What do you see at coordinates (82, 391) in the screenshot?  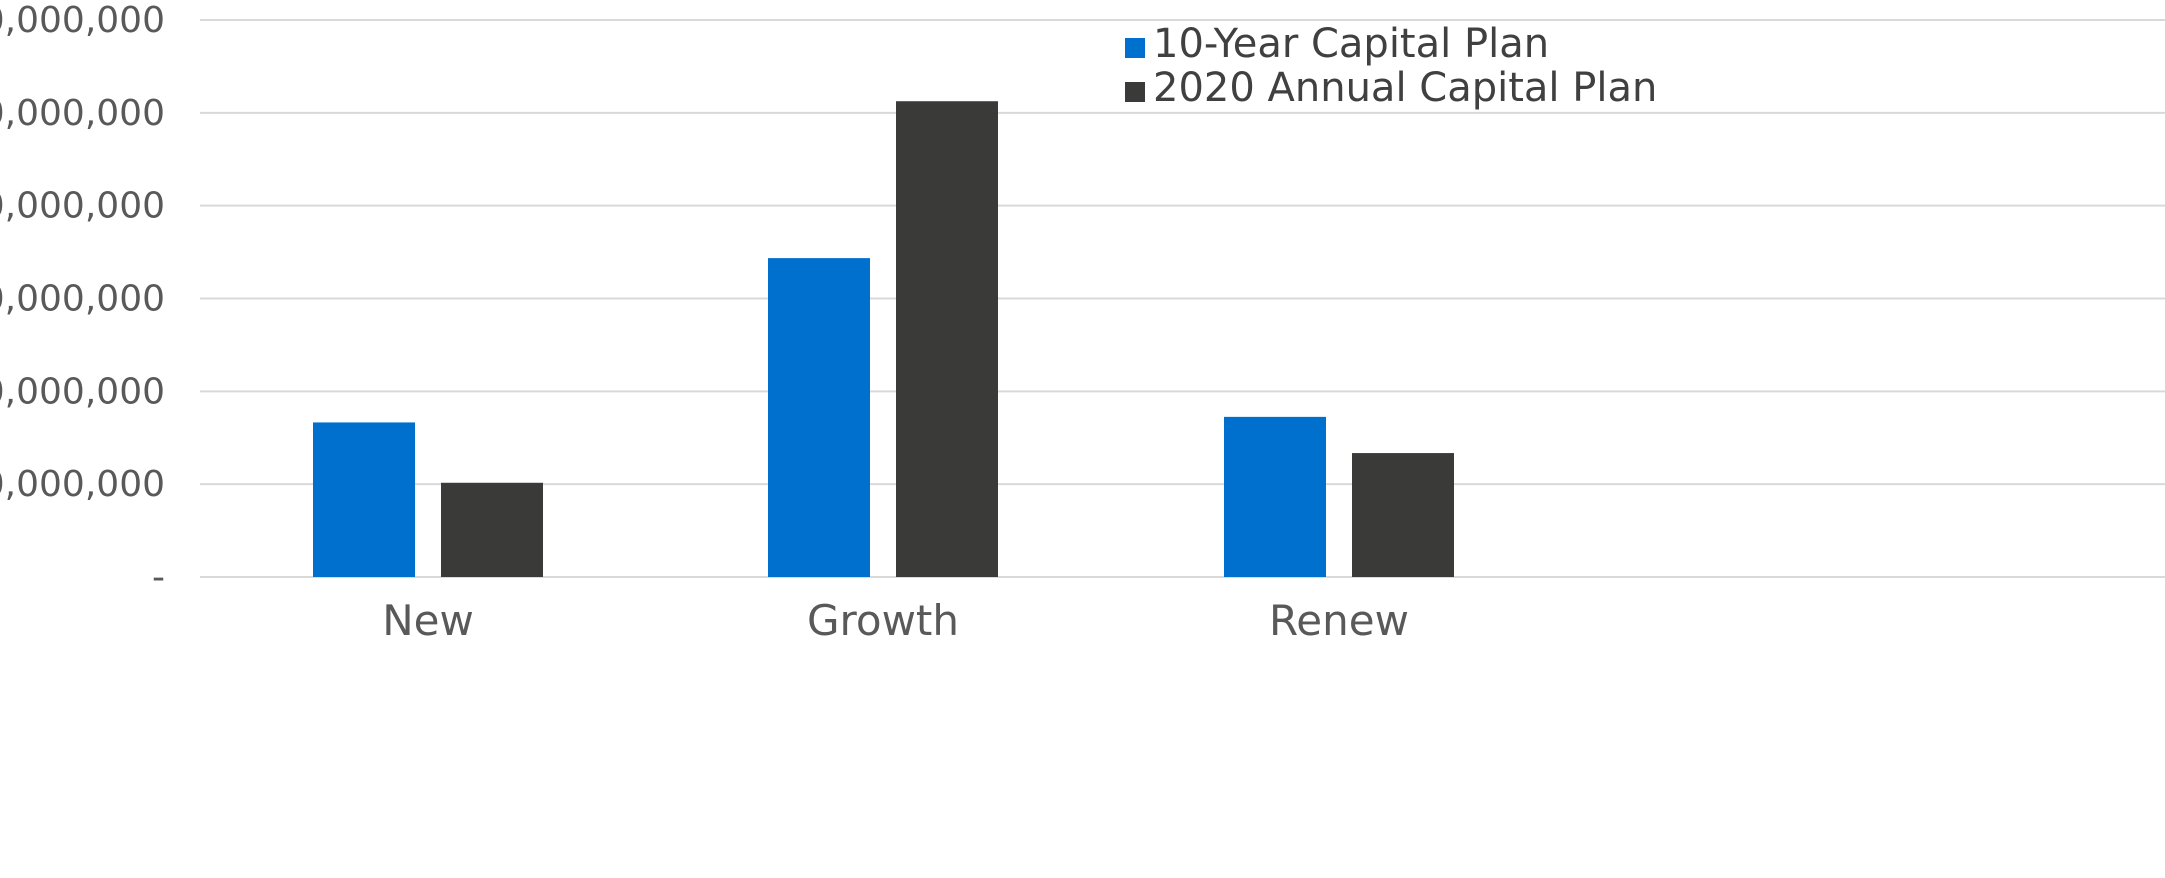 I see `y-tick-label: 40,000,000` at bounding box center [82, 391].